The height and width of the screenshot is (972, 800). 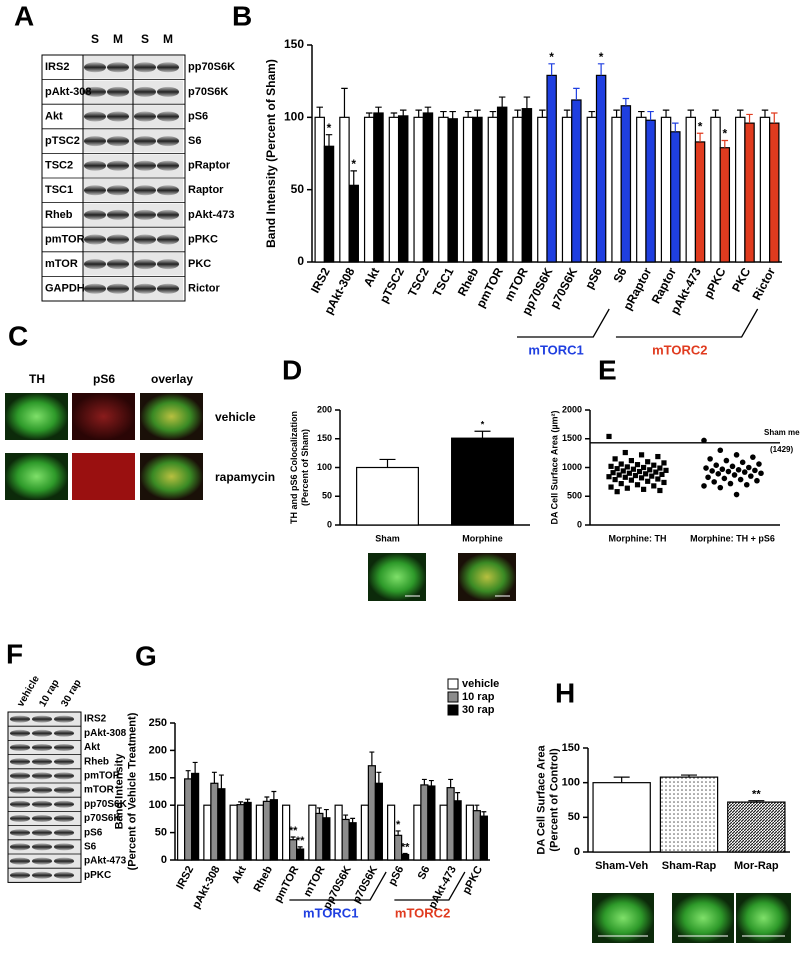 What do you see at coordinates (554, 467) in the screenshot?
I see `y-axis-label: DA Cell Surface Area (µm²)` at bounding box center [554, 467].